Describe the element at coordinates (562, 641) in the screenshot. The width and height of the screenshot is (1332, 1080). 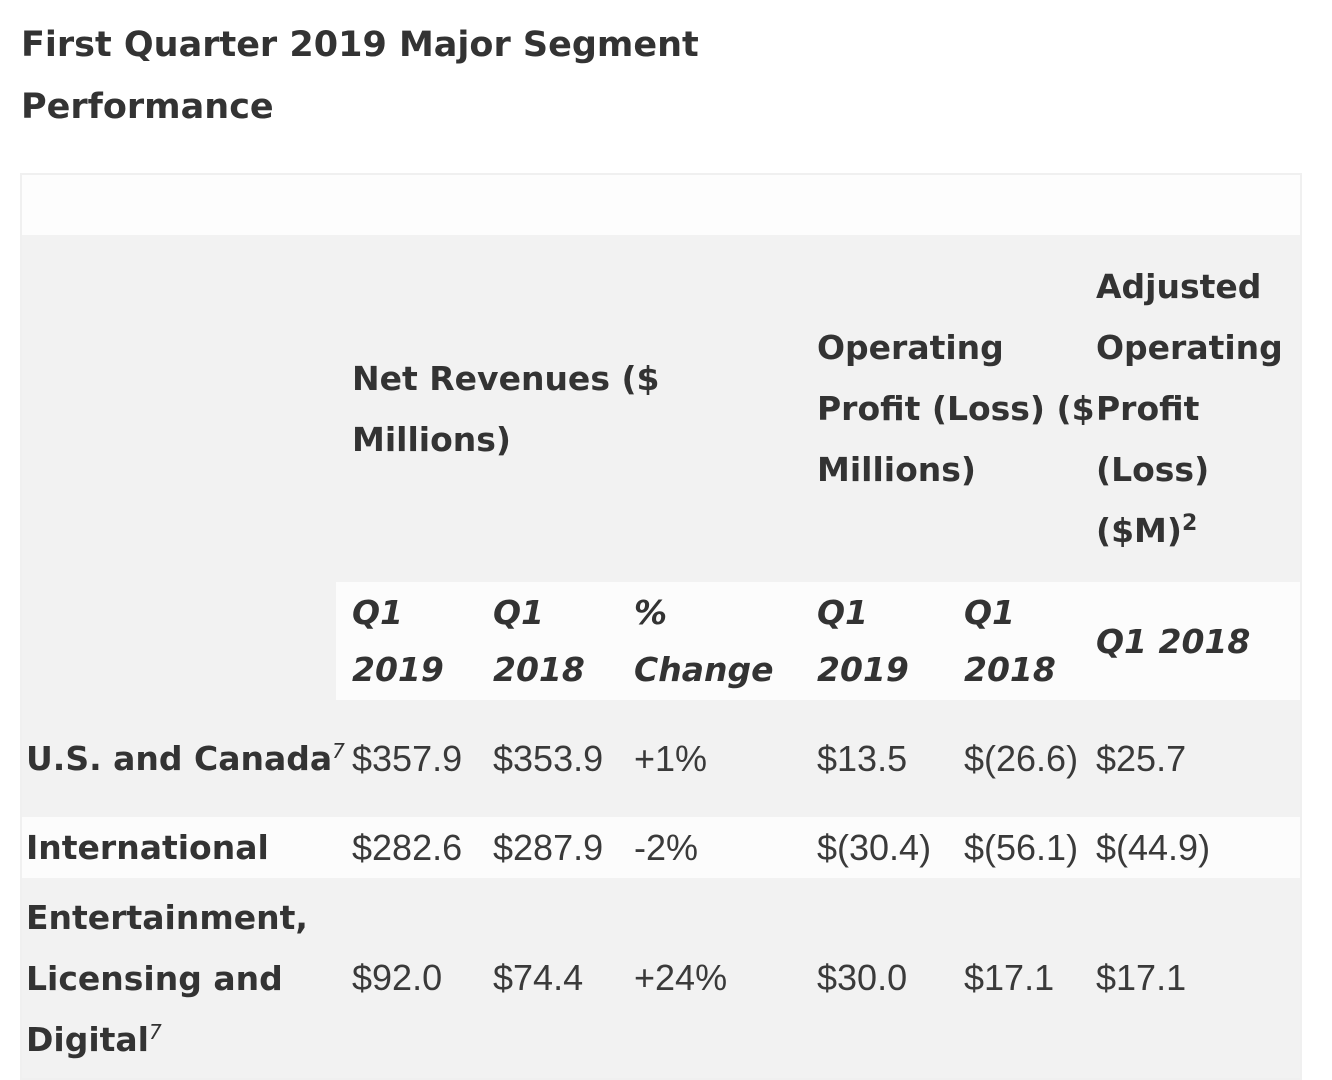
I see `sub-header-q1-2018-rev: Q1 2018` at that location.